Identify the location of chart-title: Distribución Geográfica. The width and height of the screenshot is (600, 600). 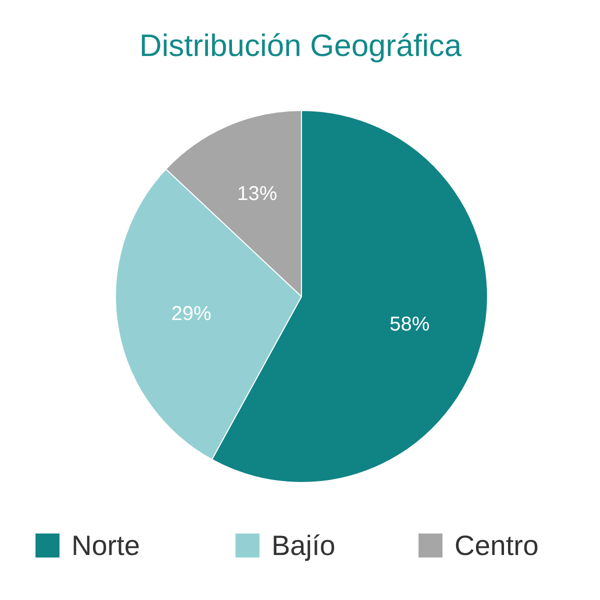
(300, 45).